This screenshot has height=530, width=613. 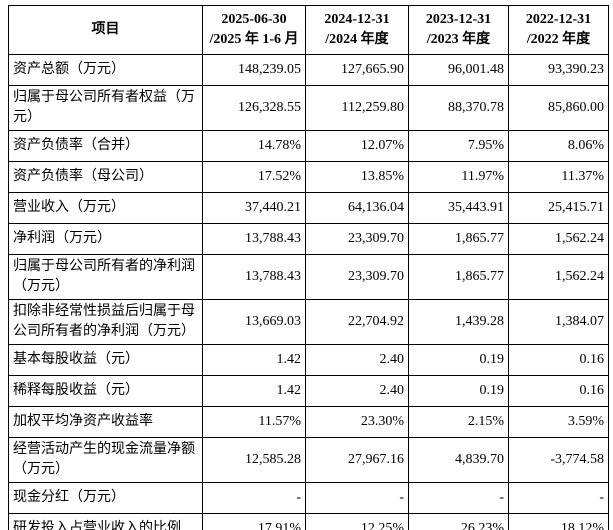 What do you see at coordinates (458, 70) in the screenshot?
I see `row-value: 96,001.48` at bounding box center [458, 70].